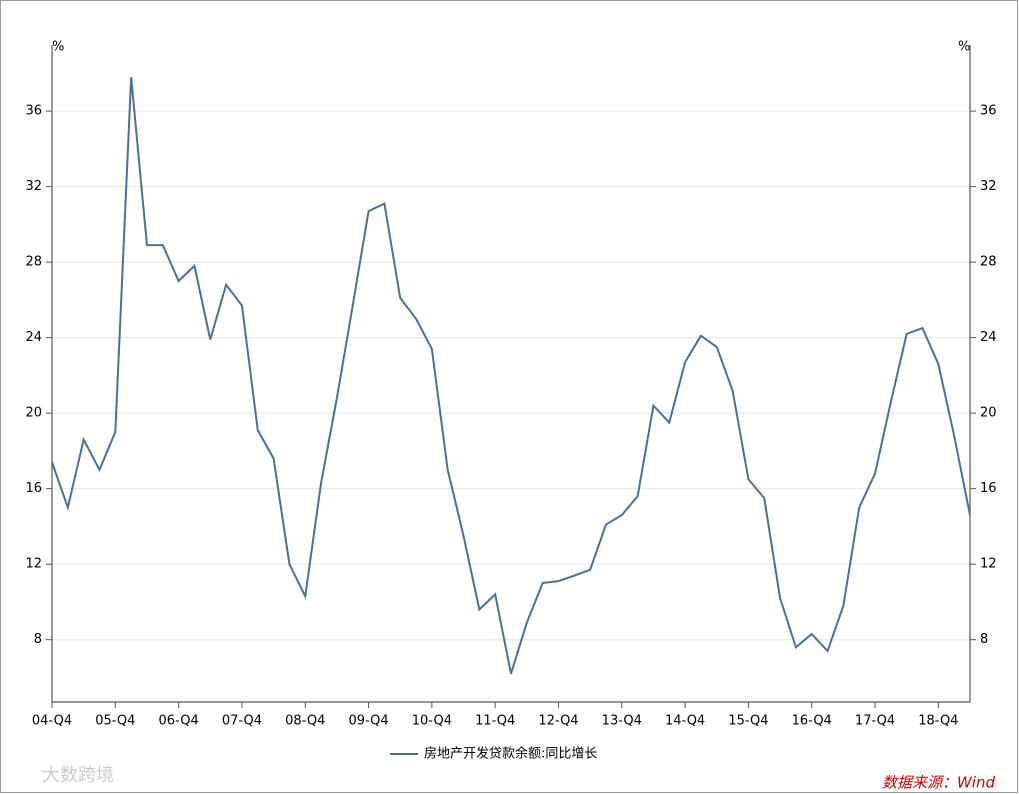 This screenshot has width=1019, height=794. Describe the element at coordinates (558, 721) in the screenshot. I see `x-tick-label: 12-Q4` at that location.